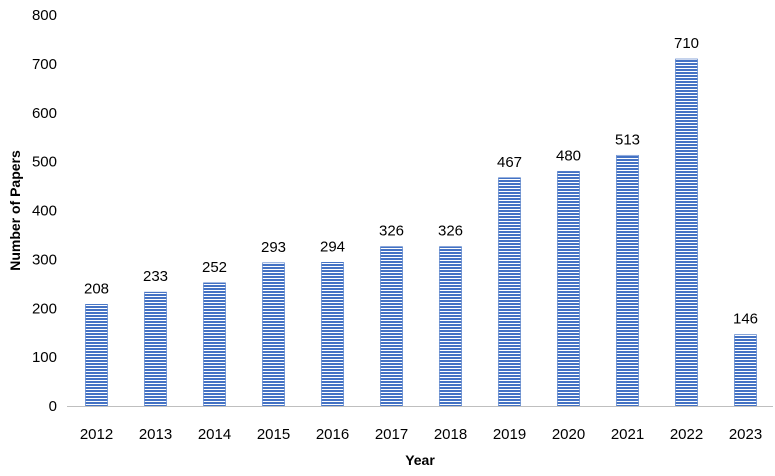  Describe the element at coordinates (332, 434) in the screenshot. I see `x-tick-label-2016: 2016` at that location.